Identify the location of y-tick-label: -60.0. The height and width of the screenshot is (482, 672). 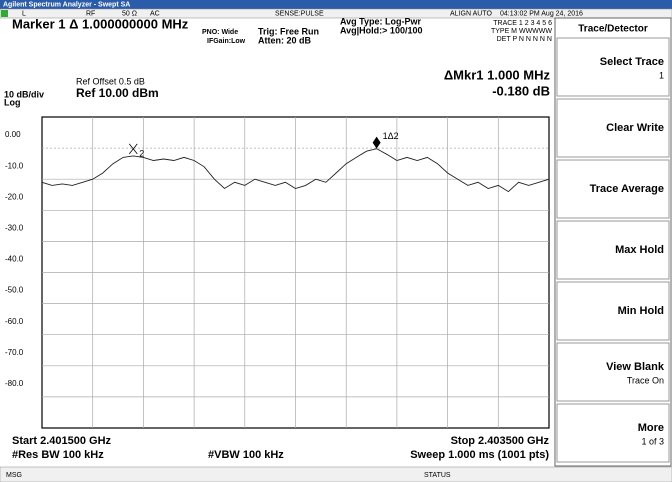
(14, 321).